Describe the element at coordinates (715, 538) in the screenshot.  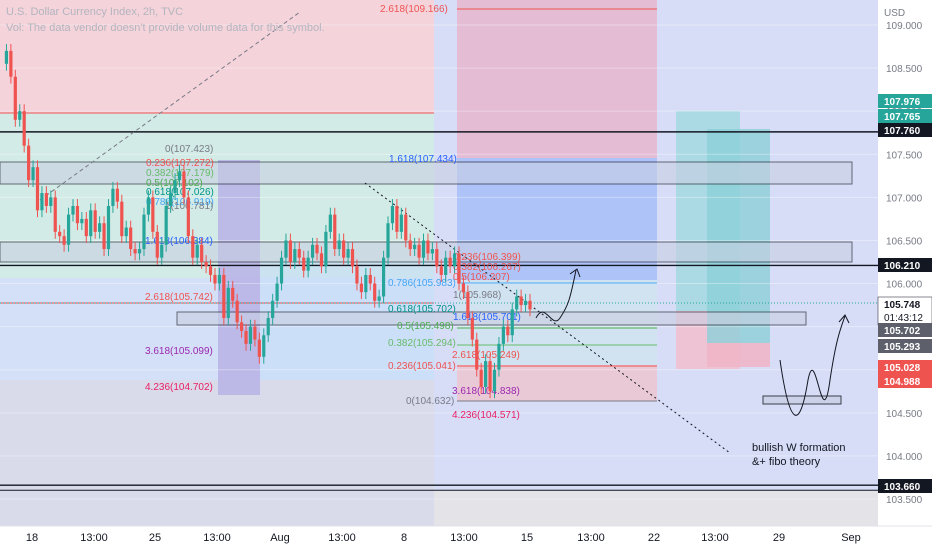
I see `time-tick-11: 13:00` at that location.